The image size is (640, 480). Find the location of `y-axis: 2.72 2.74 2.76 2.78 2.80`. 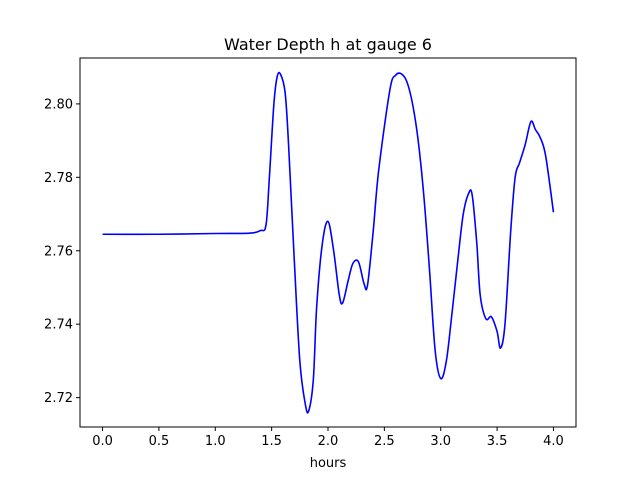

y-axis: 2.72 2.74 2.76 2.78 2.80 is located at coordinates (62, 251).